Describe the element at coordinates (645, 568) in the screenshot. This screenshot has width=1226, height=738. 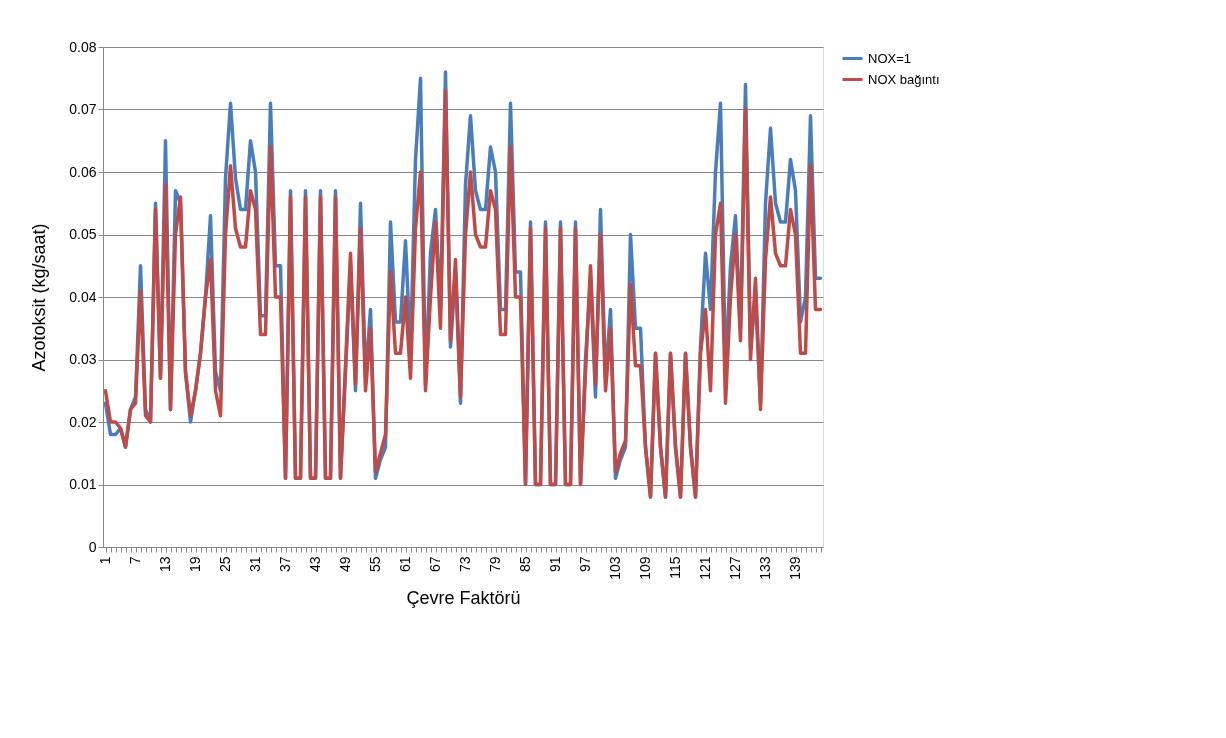
I see `x-tick-label: 109` at that location.